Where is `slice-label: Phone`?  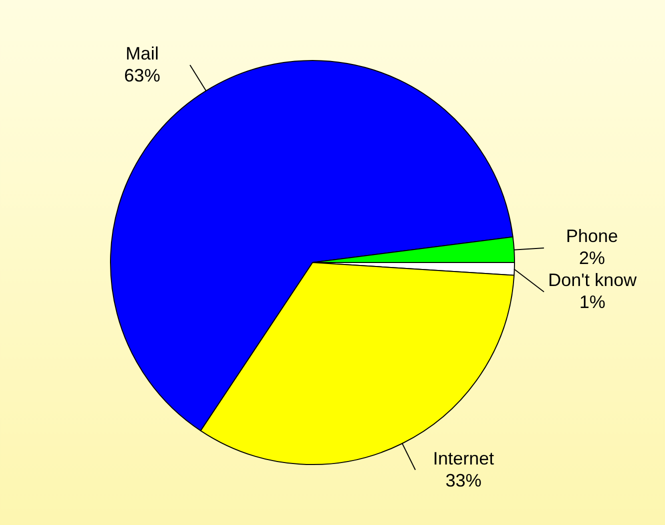
slice-label: Phone is located at coordinates (592, 236).